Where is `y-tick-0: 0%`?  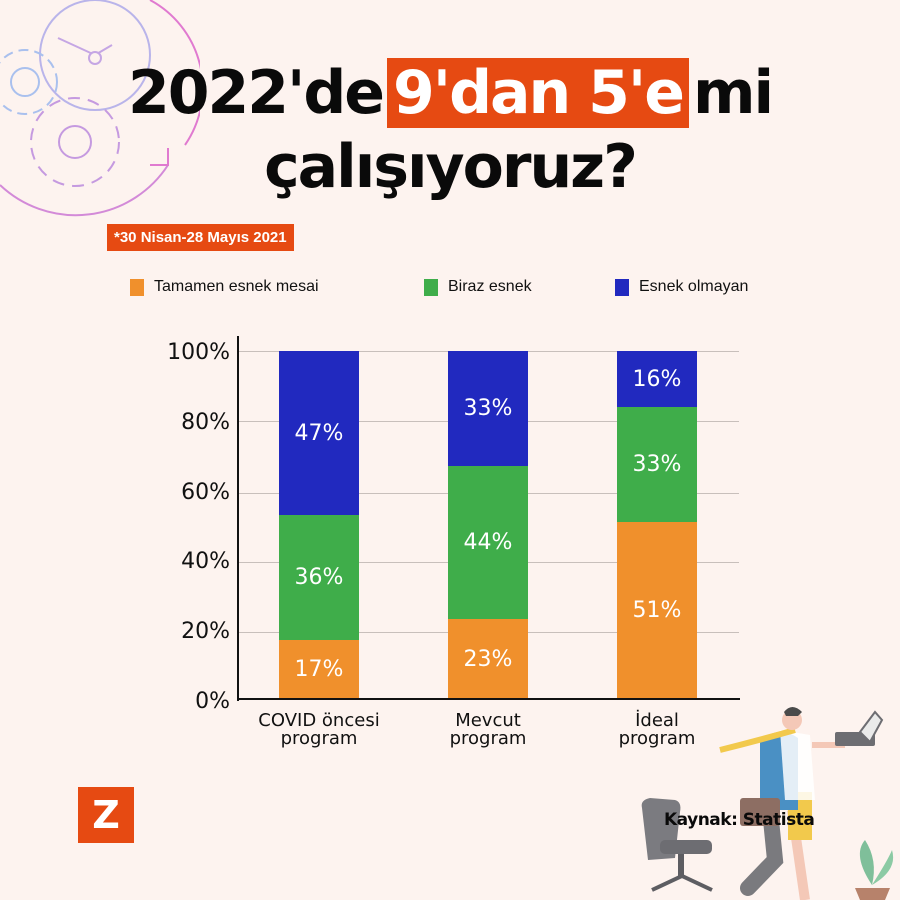
y-tick-0: 0% is located at coordinates (212, 701).